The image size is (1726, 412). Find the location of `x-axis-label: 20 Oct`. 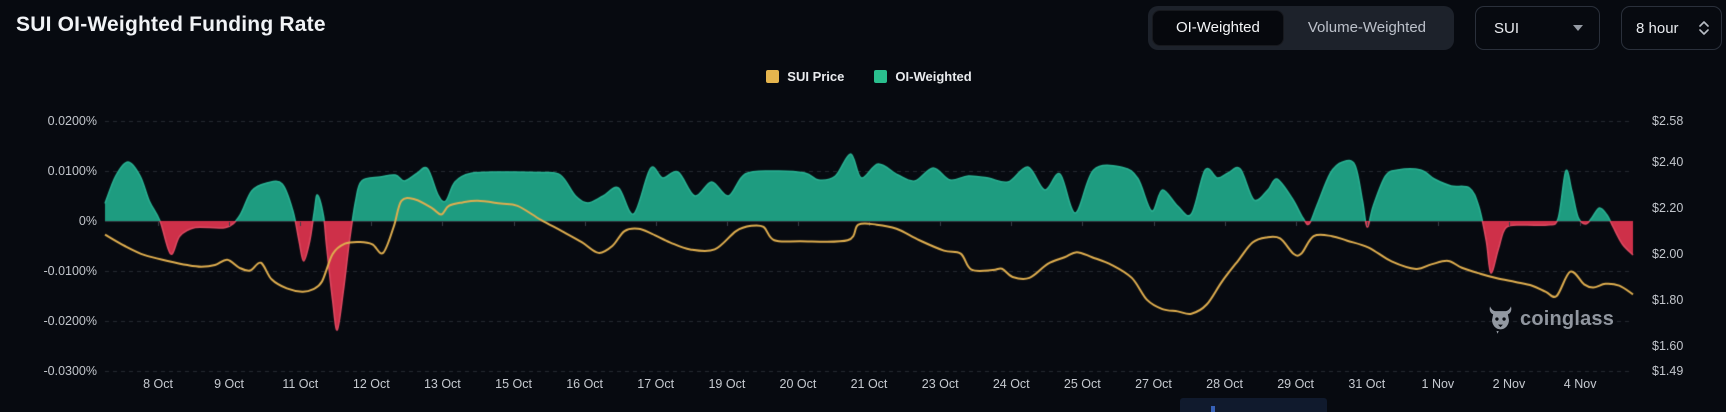

x-axis-label: 20 Oct is located at coordinates (798, 384).